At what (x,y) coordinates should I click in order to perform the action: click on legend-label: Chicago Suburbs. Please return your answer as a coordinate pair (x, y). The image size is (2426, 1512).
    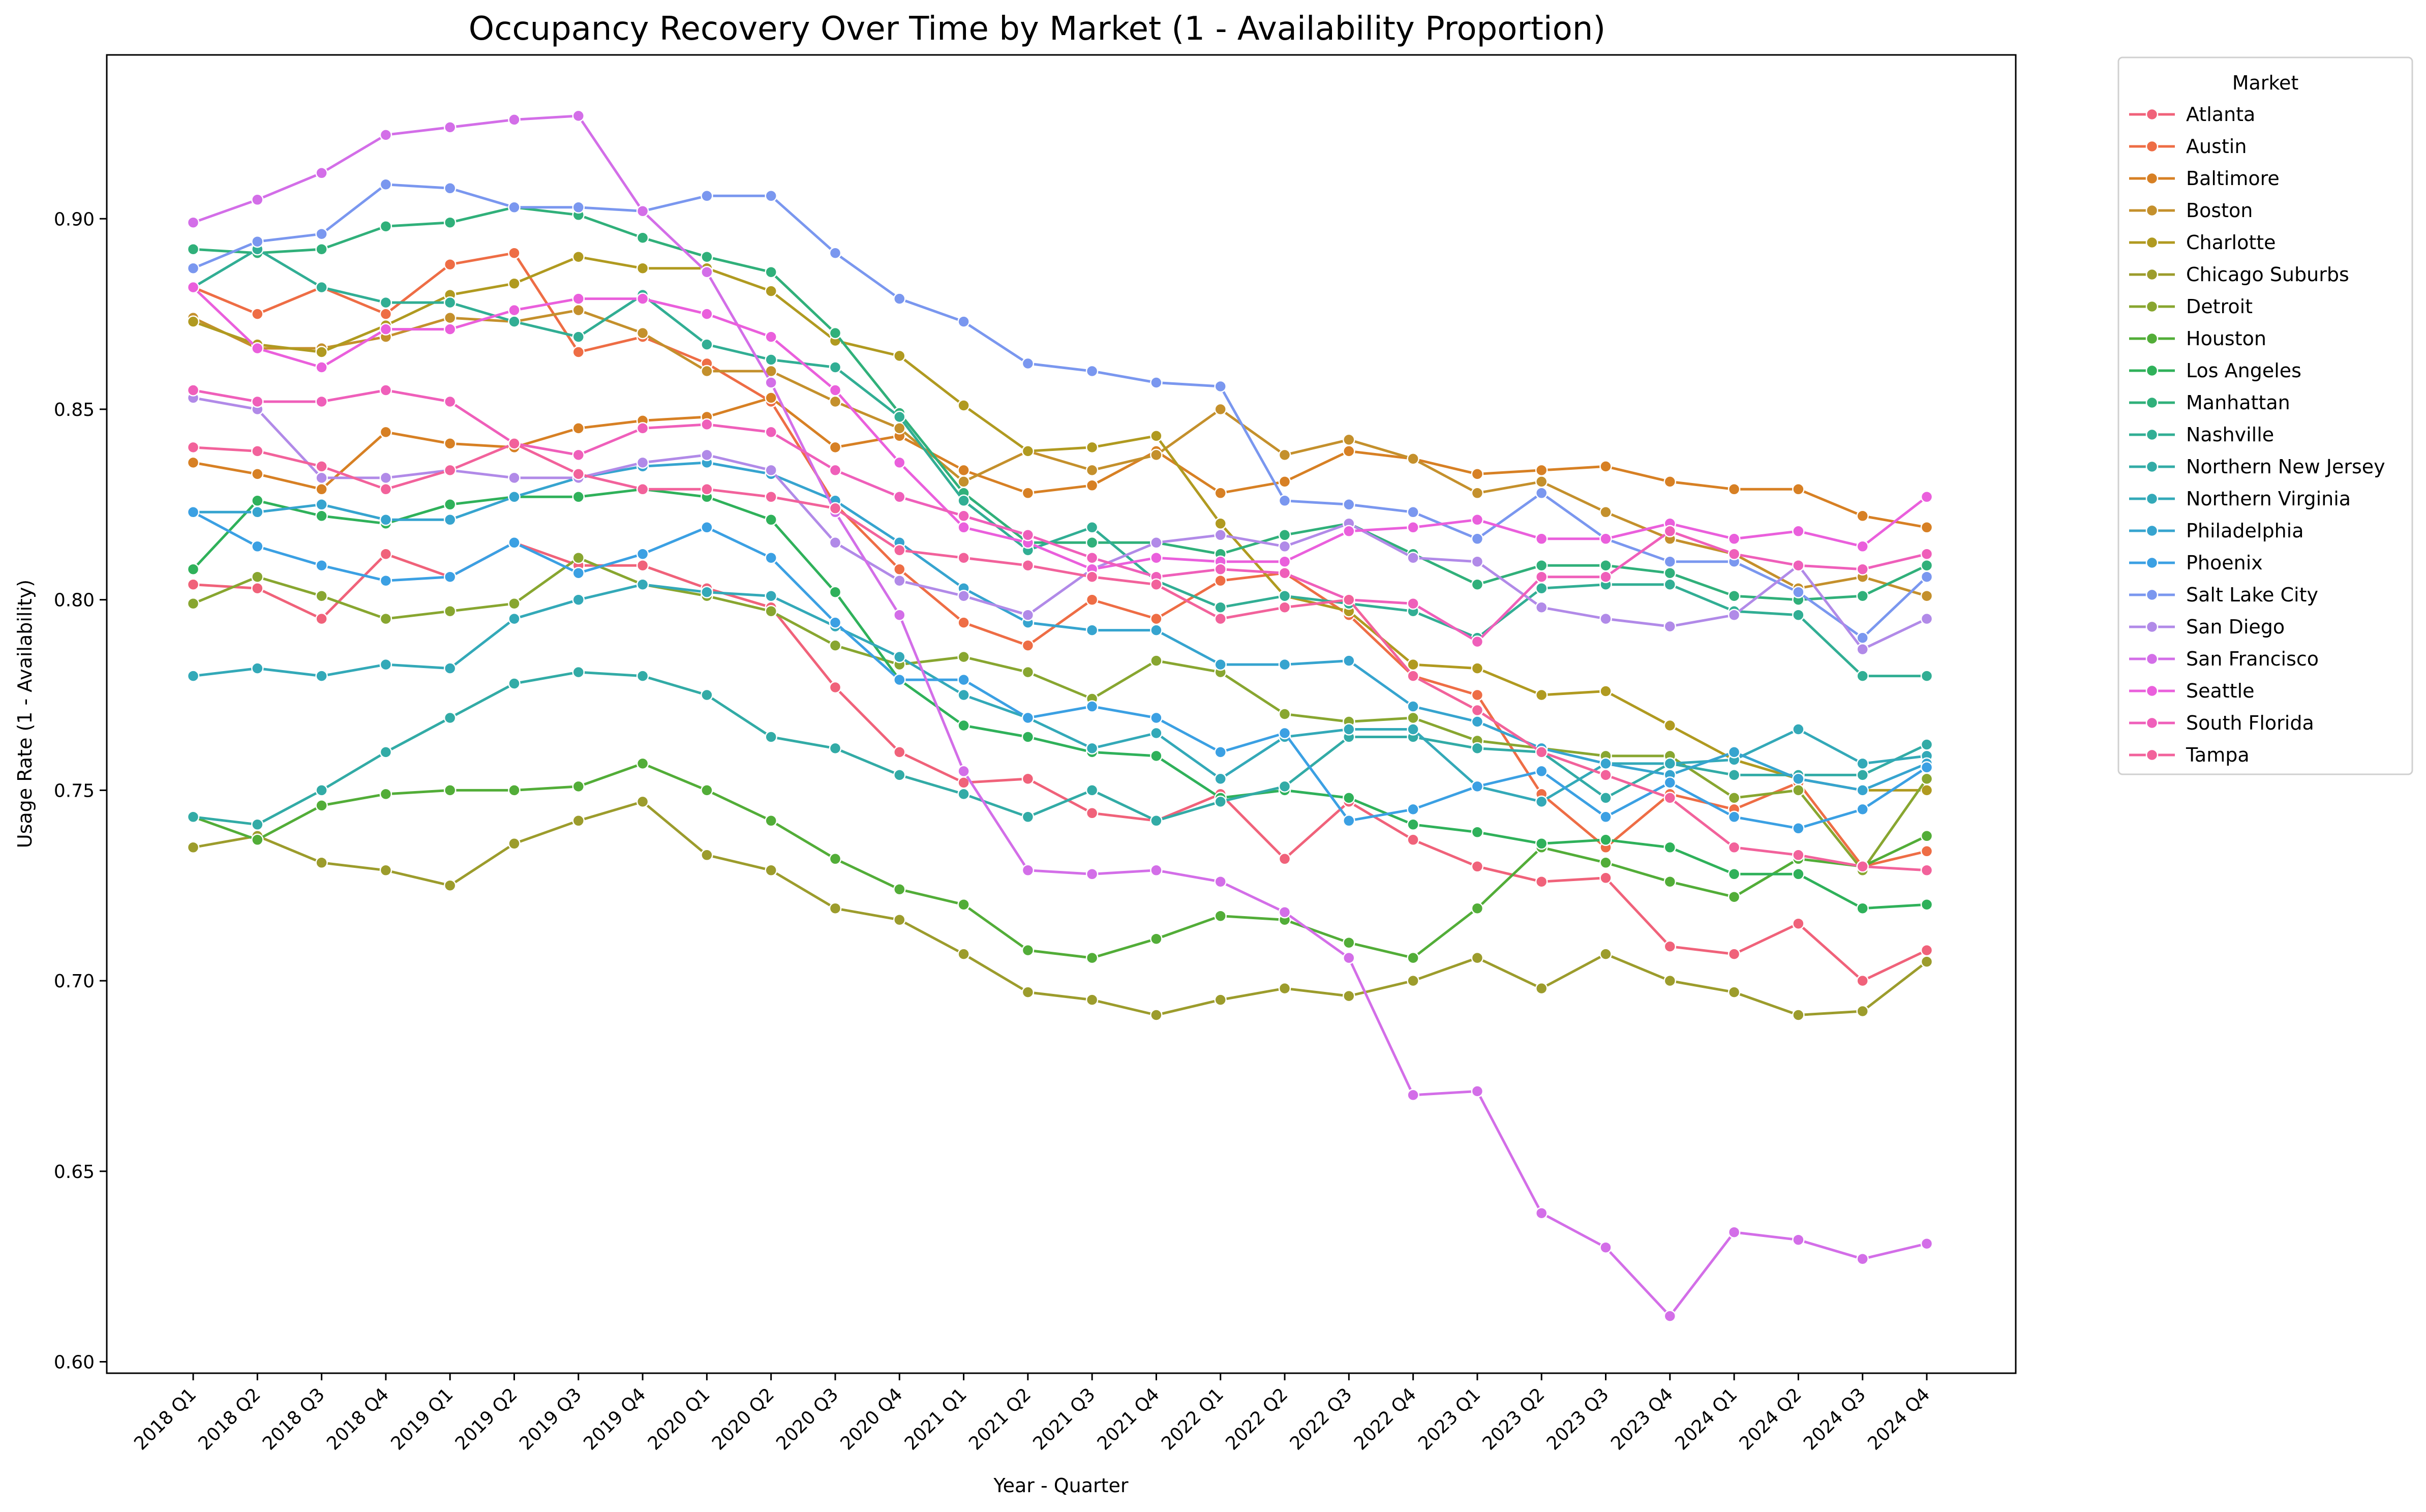
    Looking at the image, I should click on (2267, 274).